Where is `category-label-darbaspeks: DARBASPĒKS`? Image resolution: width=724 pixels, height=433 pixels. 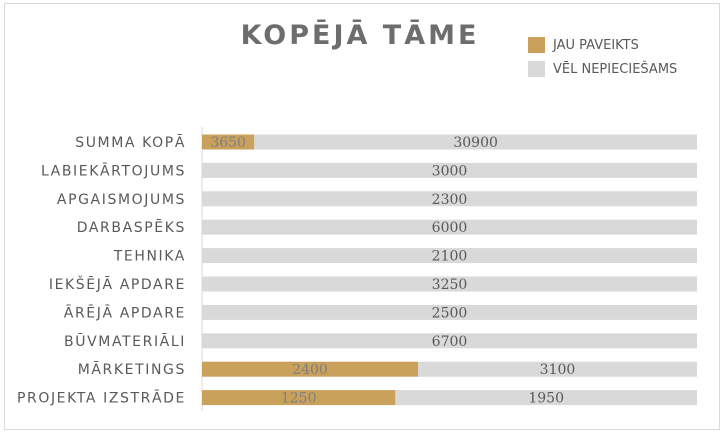 category-label-darbaspeks: DARBASPĒKS is located at coordinates (131, 227).